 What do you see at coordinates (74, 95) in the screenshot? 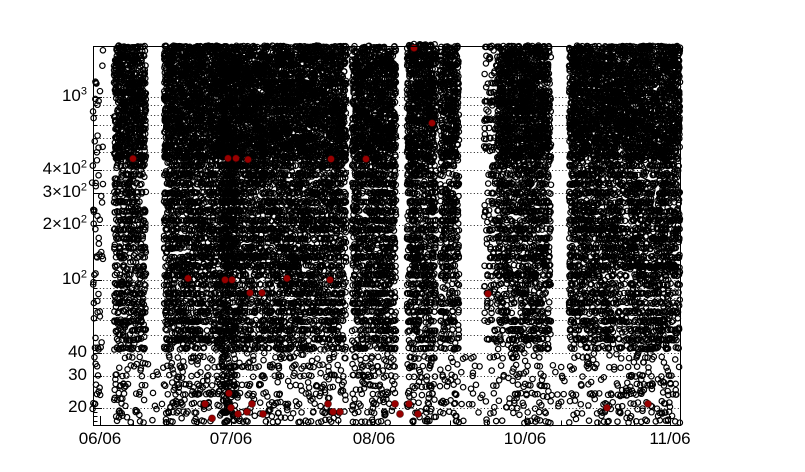
I see `y-tick-label: 103` at bounding box center [74, 95].